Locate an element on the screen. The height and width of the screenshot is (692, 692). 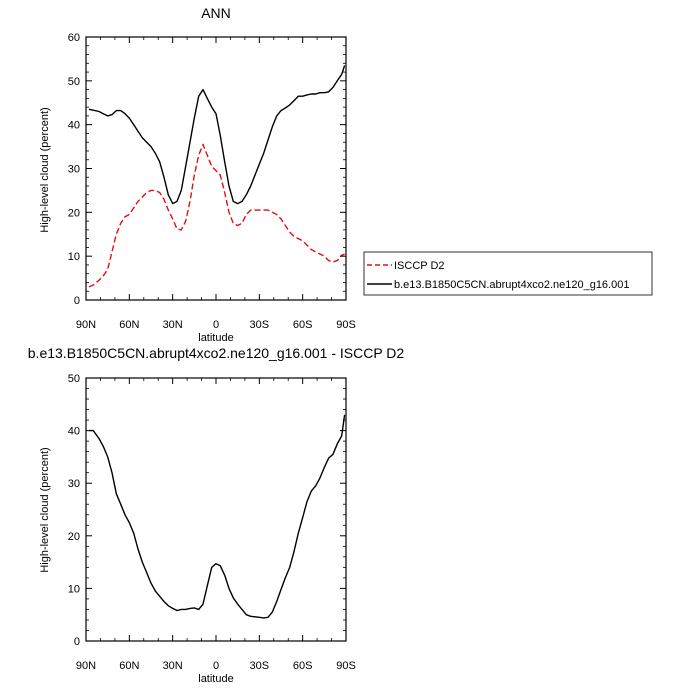
top-y-tick-label: 40 is located at coordinates (74, 126).